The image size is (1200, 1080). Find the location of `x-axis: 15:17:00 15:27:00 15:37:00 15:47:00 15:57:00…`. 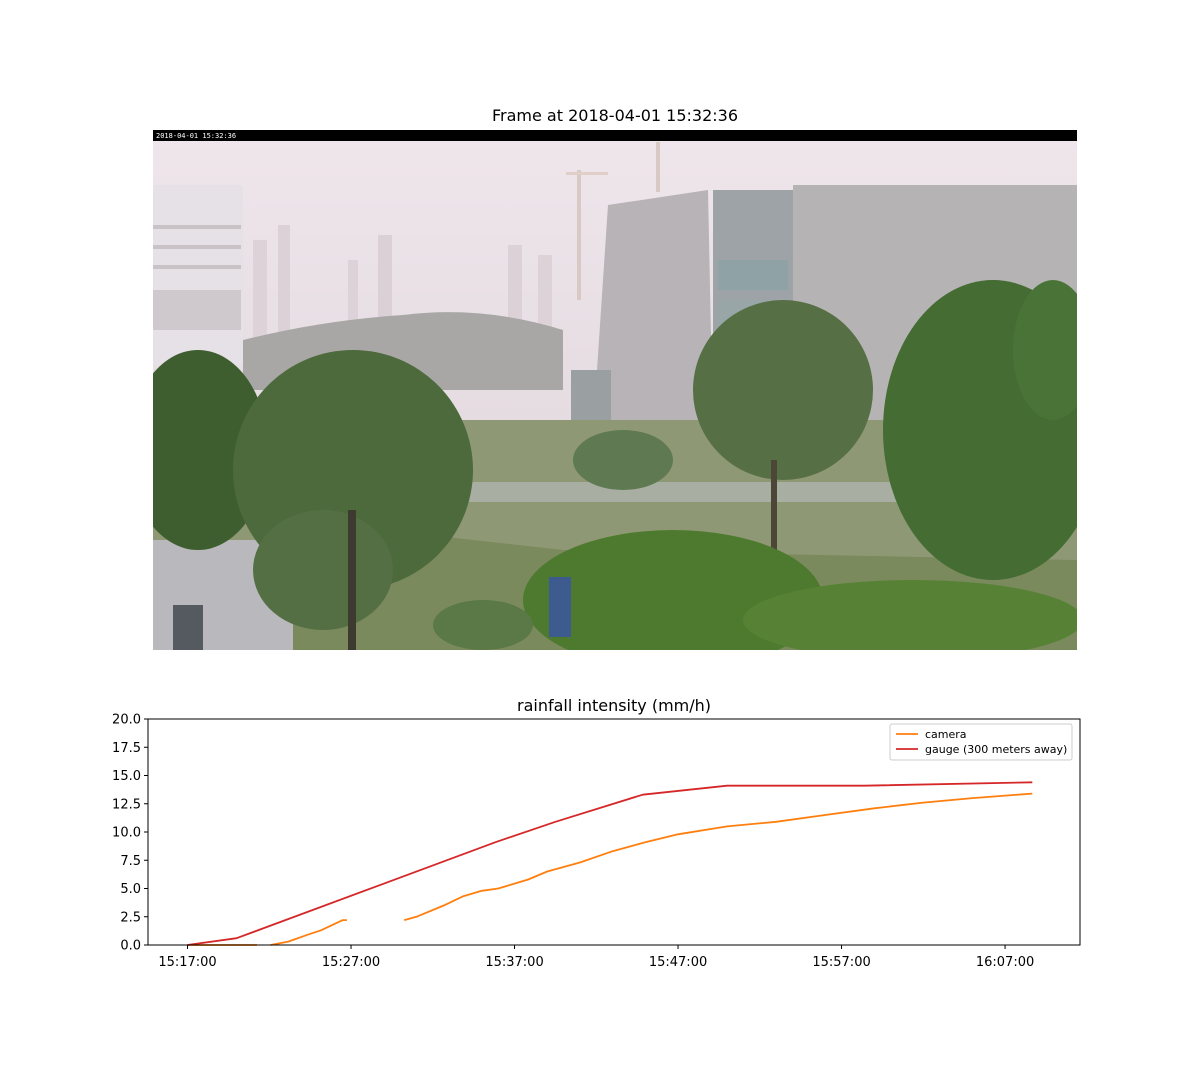

x-axis: 15:17:00 15:27:00 15:37:00 15:47:00 15:57:00… is located at coordinates (596, 957).